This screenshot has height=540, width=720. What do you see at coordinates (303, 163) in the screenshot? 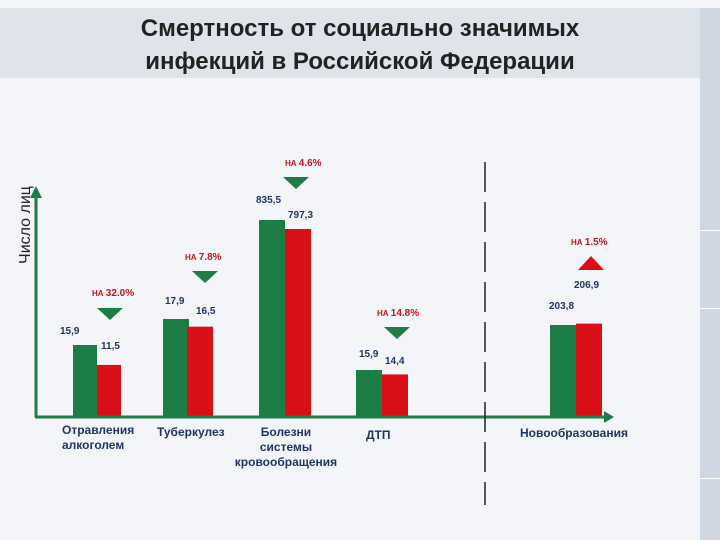
I see `change-annotation: НА 4.6%` at bounding box center [303, 163].